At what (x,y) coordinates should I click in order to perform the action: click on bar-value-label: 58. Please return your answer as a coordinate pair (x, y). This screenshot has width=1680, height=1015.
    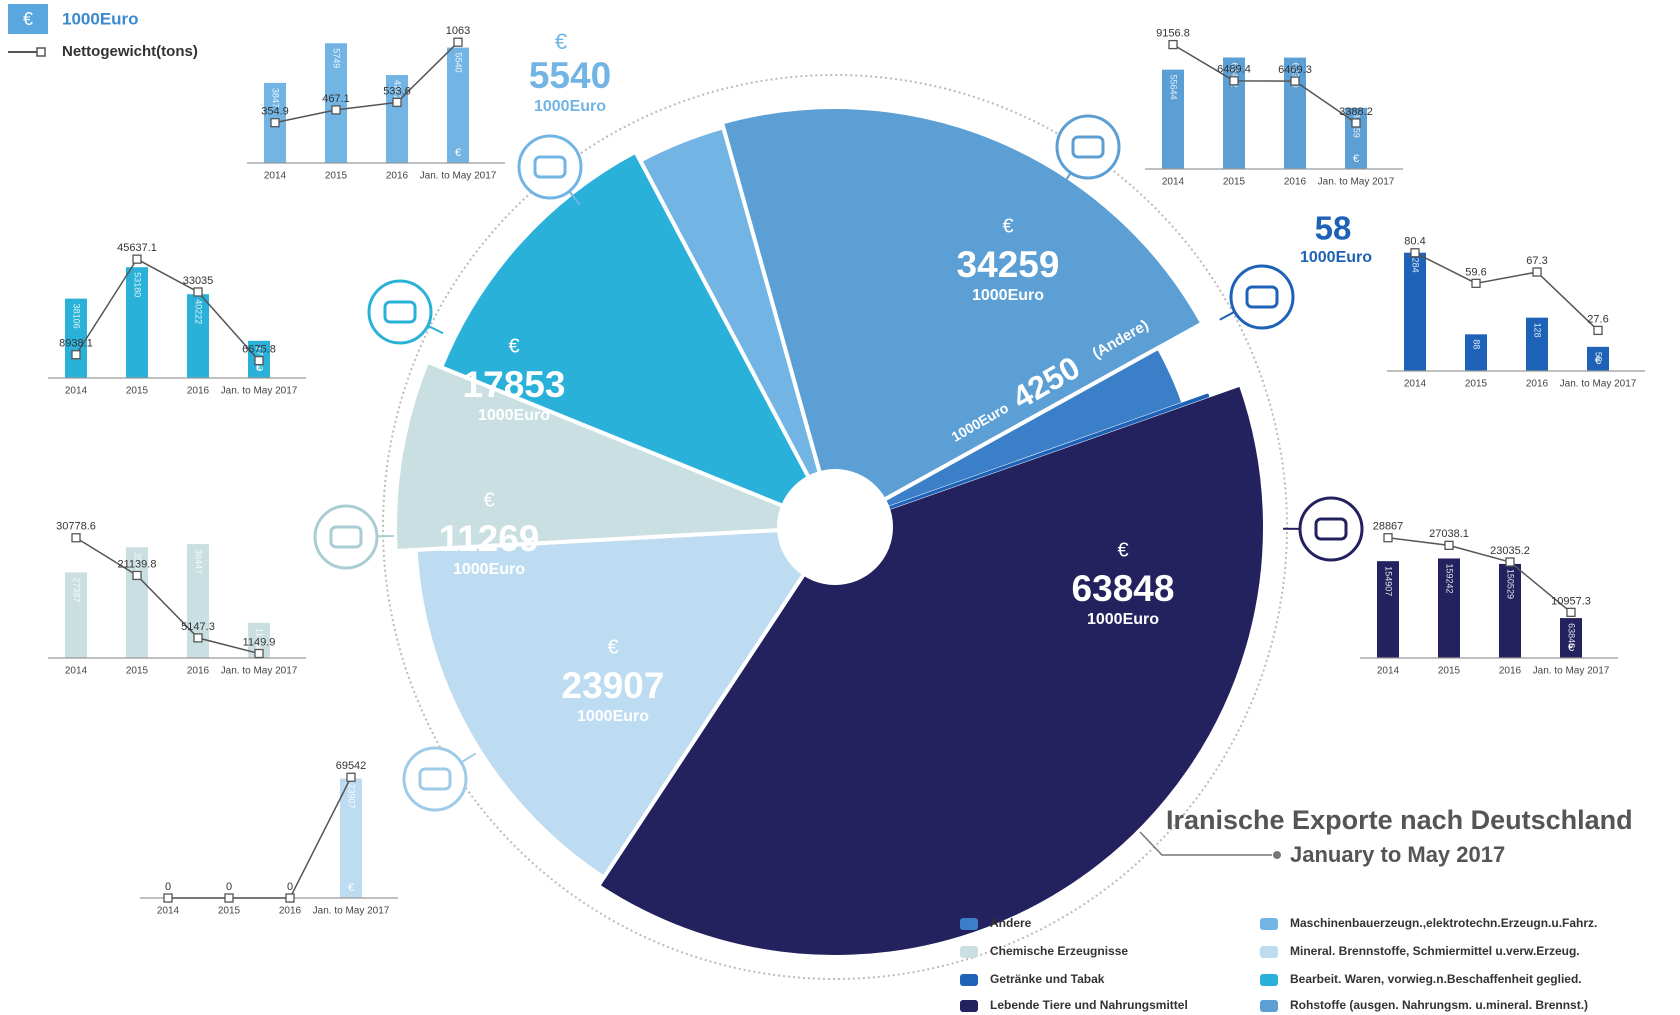
    Looking at the image, I should click on (1599, 357).